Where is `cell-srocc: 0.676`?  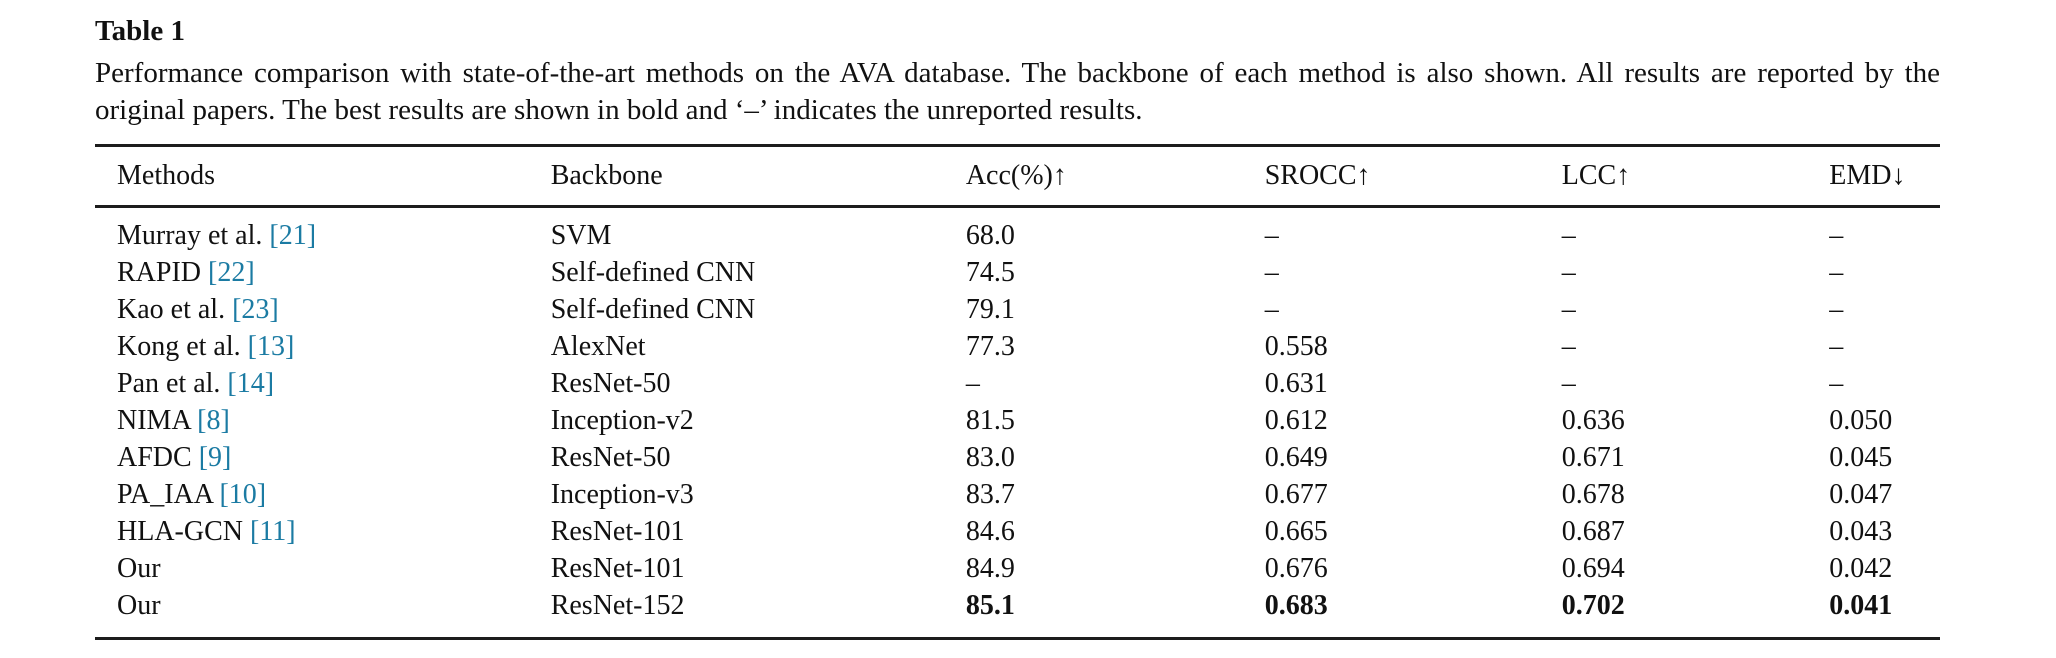 cell-srocc: 0.676 is located at coordinates (1296, 568).